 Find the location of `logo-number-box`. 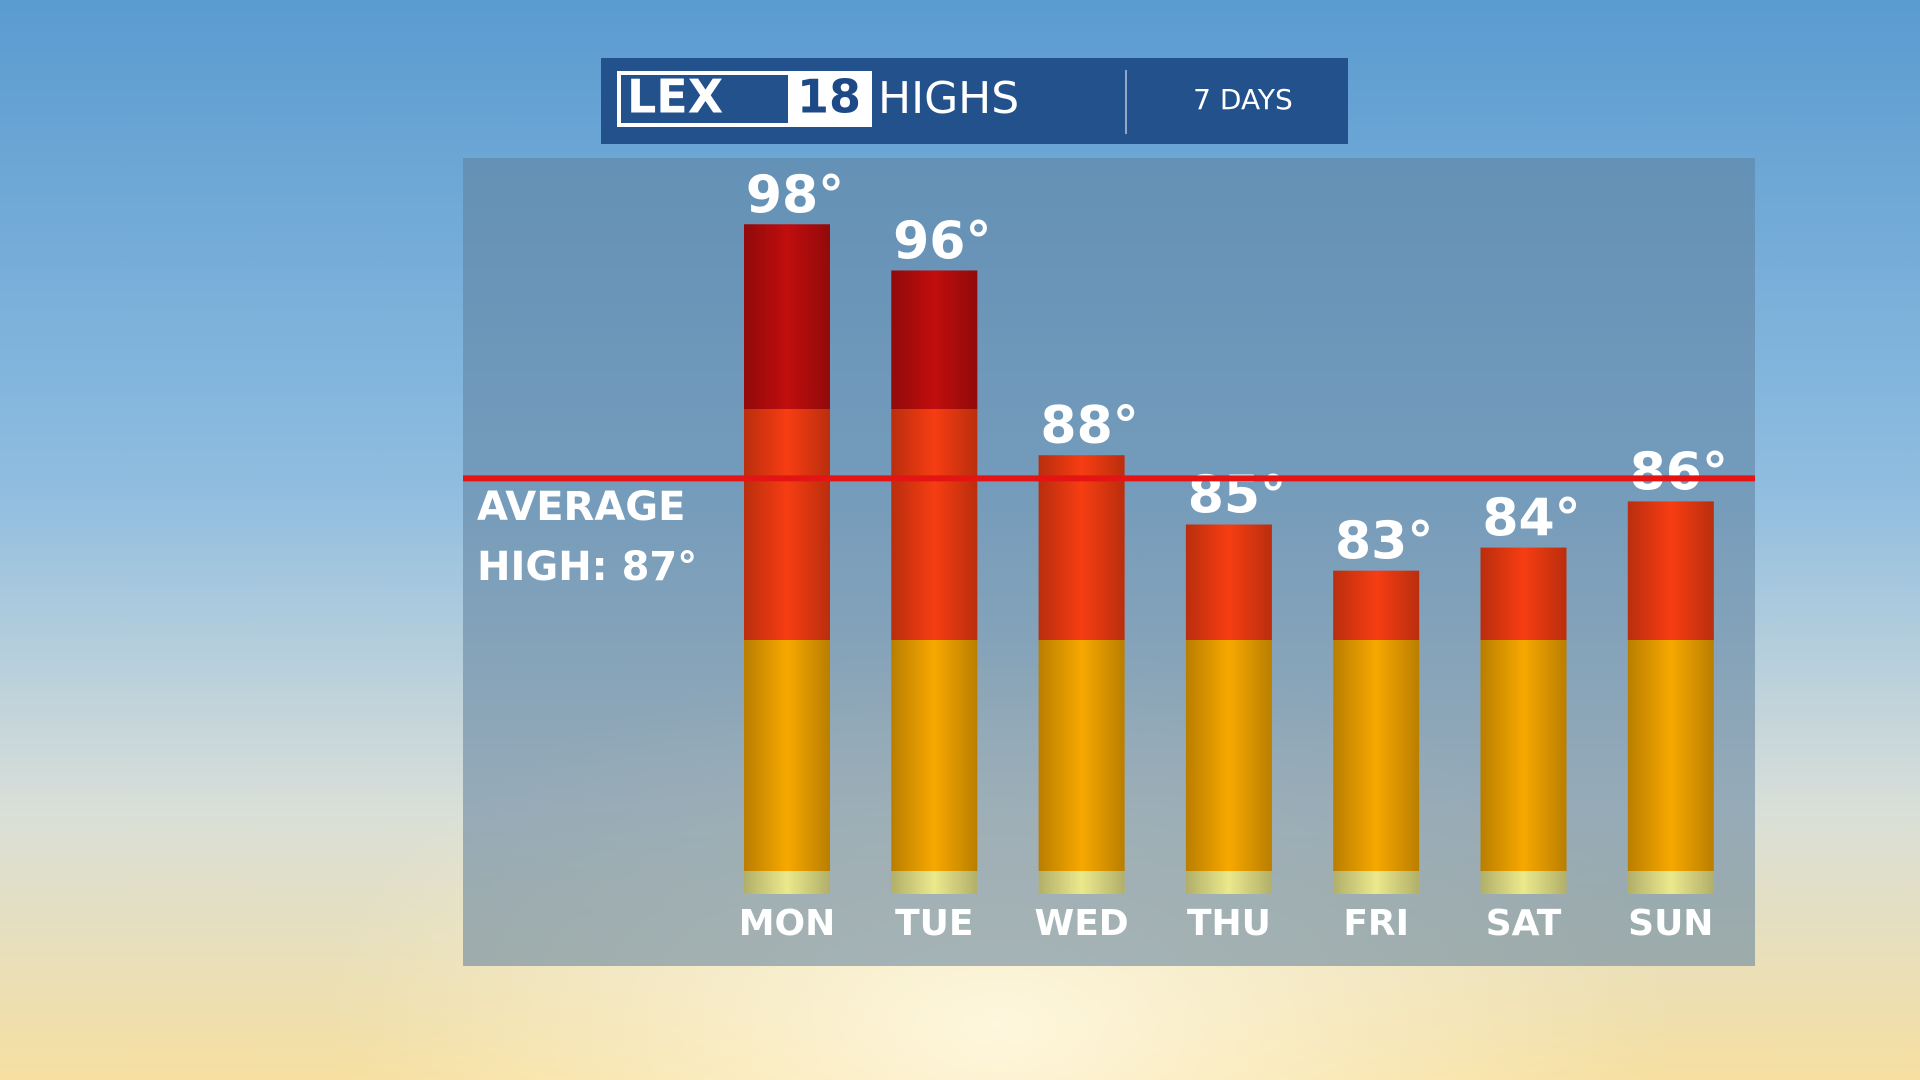

logo-number-box is located at coordinates (829, 99).